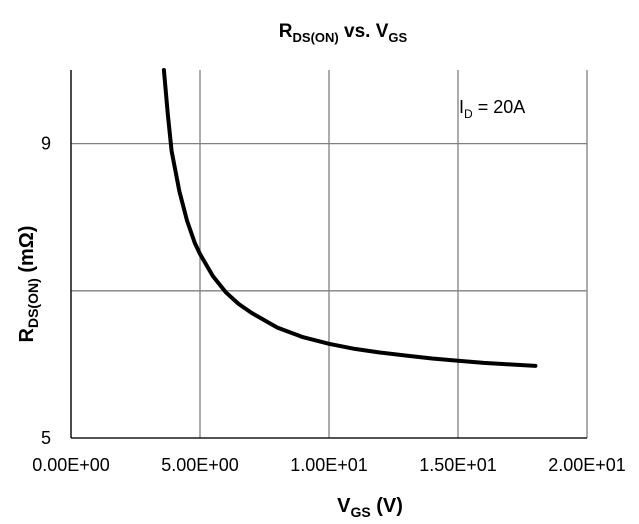 The height and width of the screenshot is (524, 639). Describe the element at coordinates (387, 506) in the screenshot. I see `x-axis-title-rest: (V)` at that location.